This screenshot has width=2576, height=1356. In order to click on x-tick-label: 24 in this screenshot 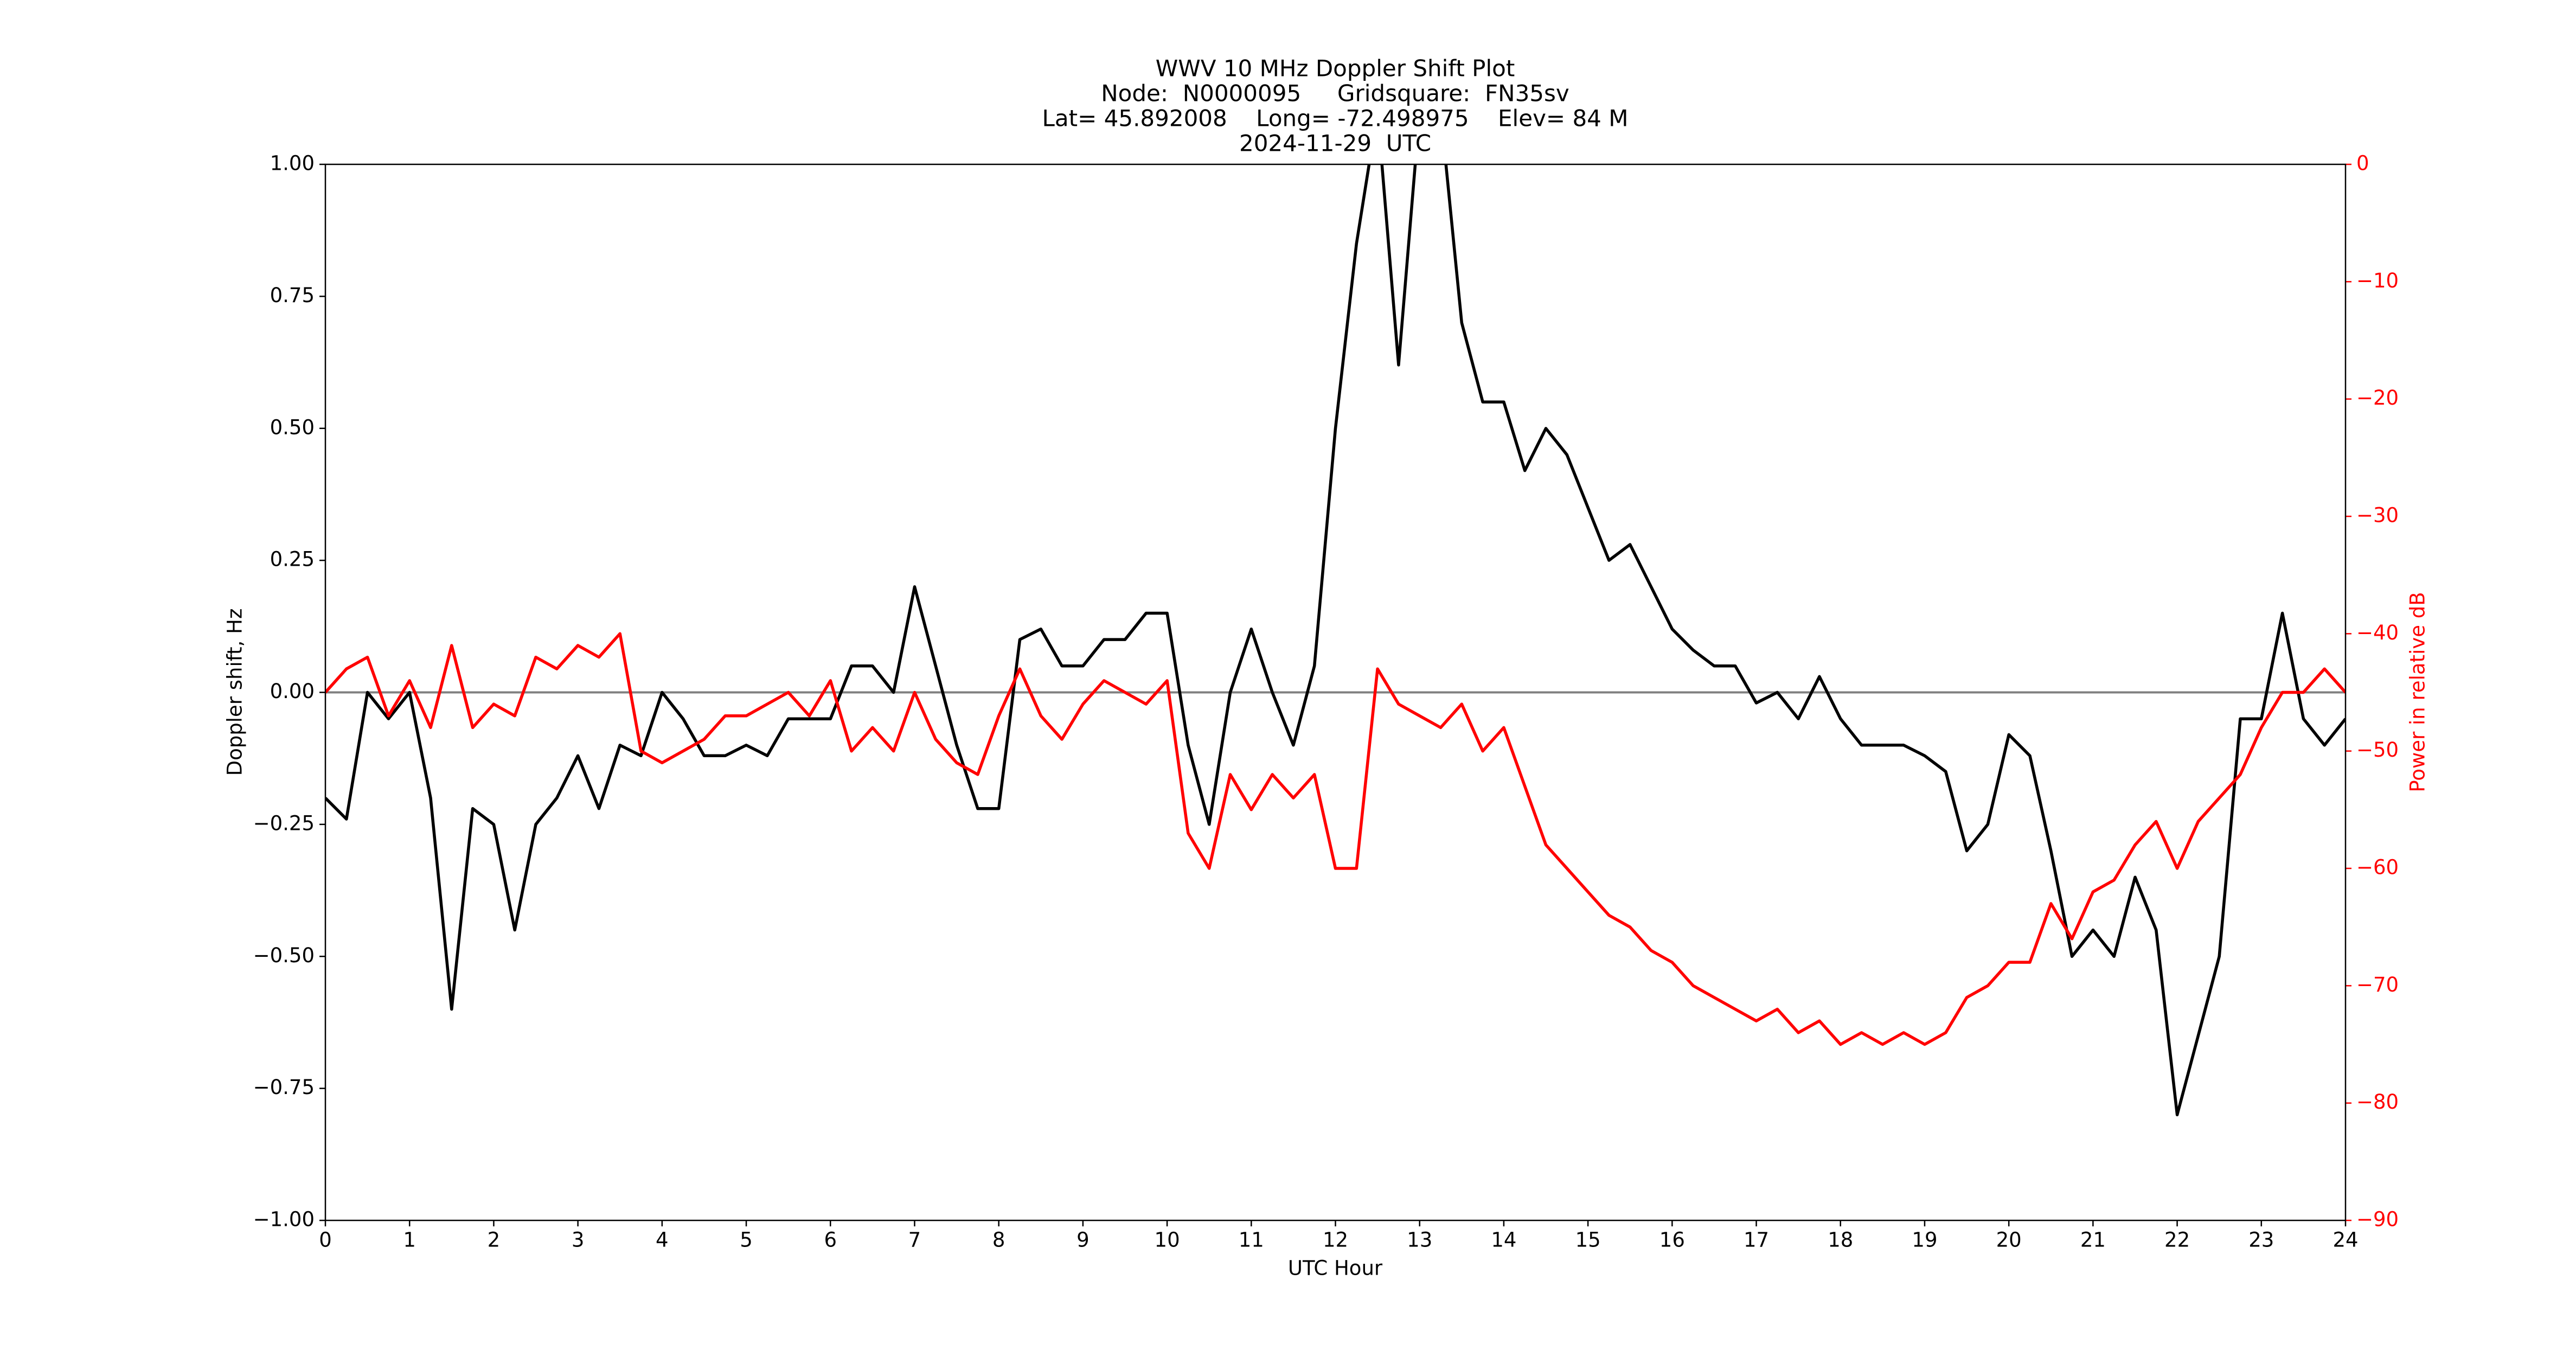, I will do `click(2345, 1240)`.